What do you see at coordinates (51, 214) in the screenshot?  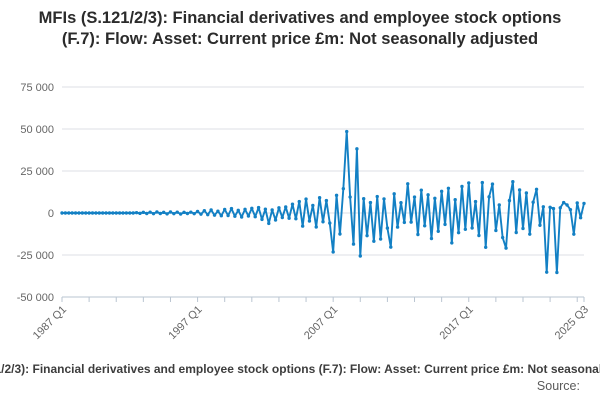 I see `y-tick-label: 0` at bounding box center [51, 214].